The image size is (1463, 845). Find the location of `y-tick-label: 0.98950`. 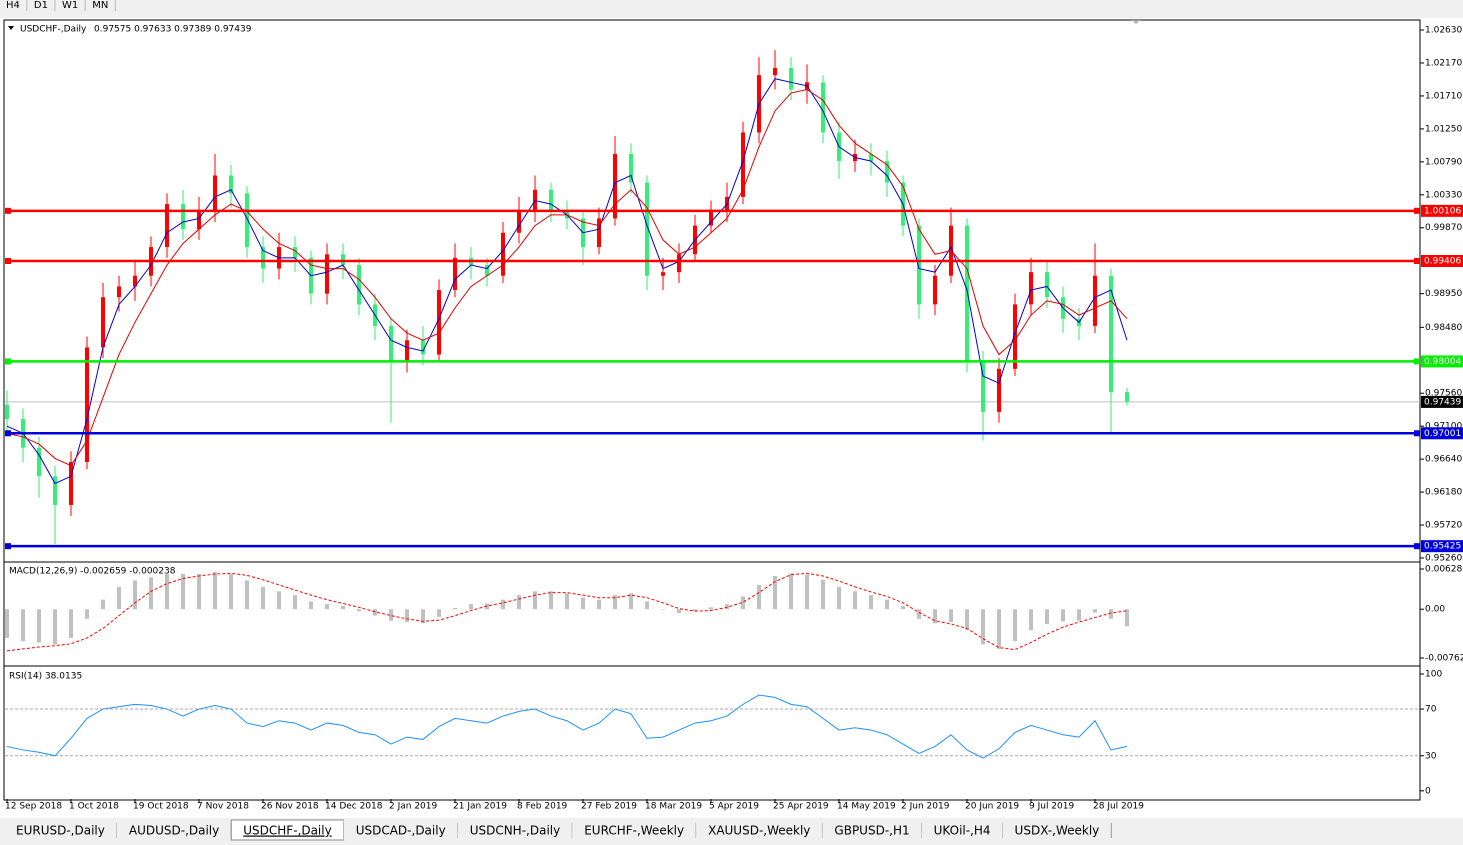

y-tick-label: 0.98950 is located at coordinates (1443, 294).